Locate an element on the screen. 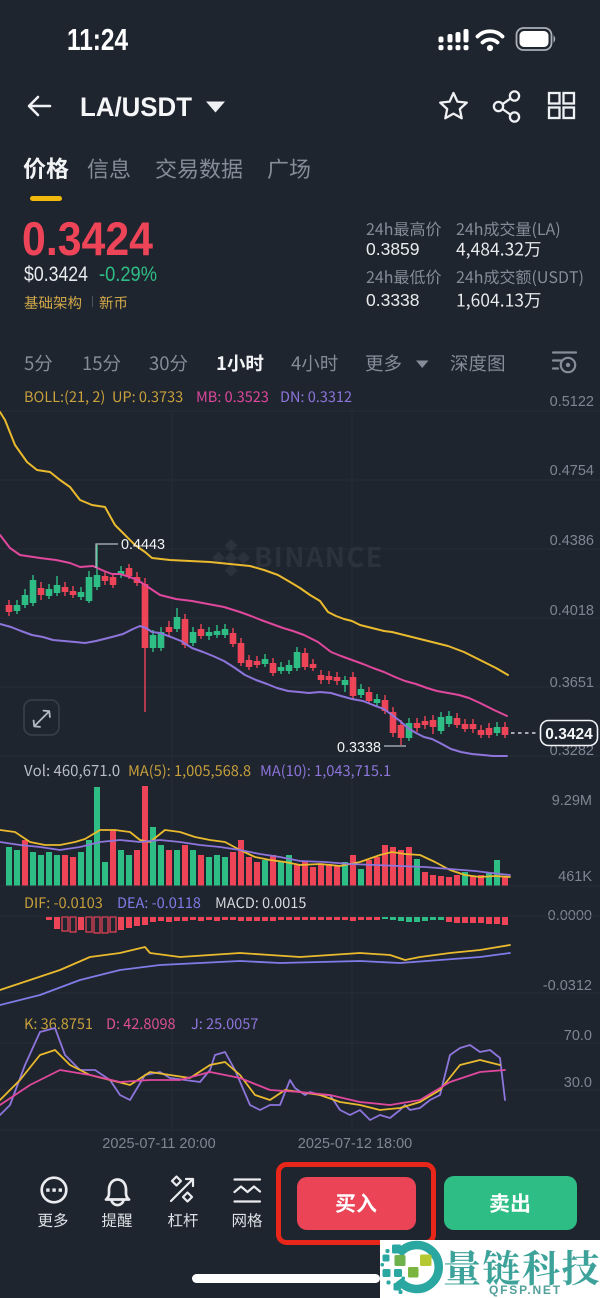  svg-text: 11:24 is located at coordinates (98, 39).